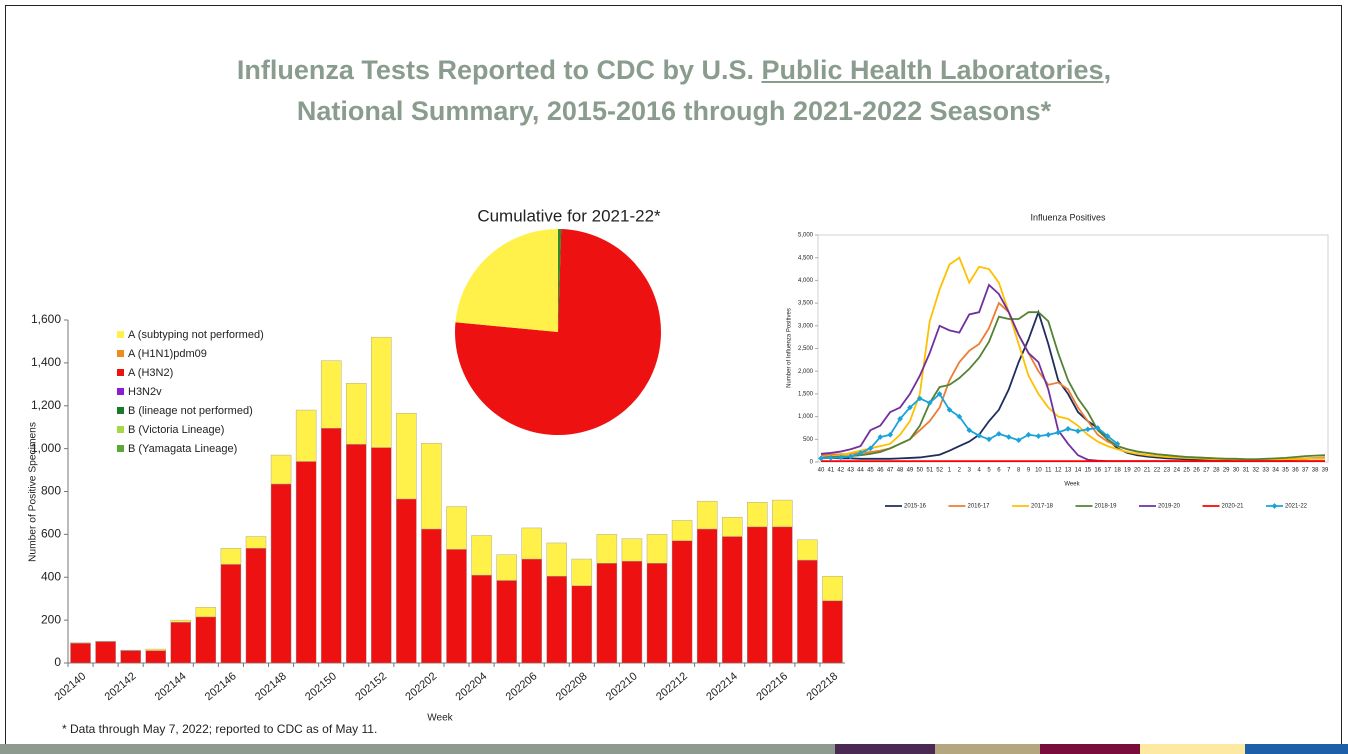 The width and height of the screenshot is (1348, 754). I want to click on legend-label: 2019-20, so click(1169, 507).